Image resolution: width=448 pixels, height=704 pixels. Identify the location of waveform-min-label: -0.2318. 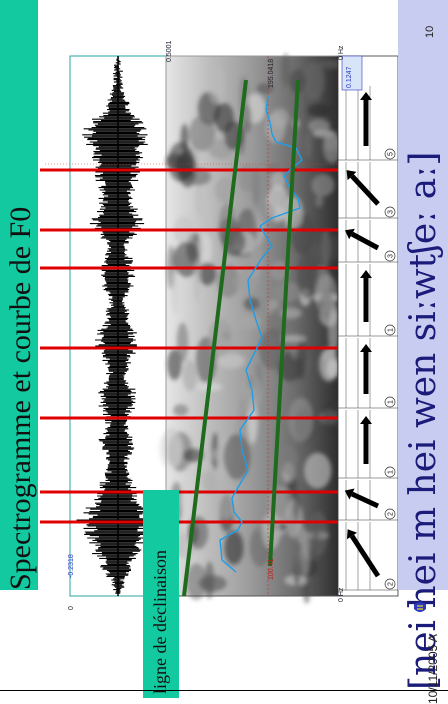
(71, 566).